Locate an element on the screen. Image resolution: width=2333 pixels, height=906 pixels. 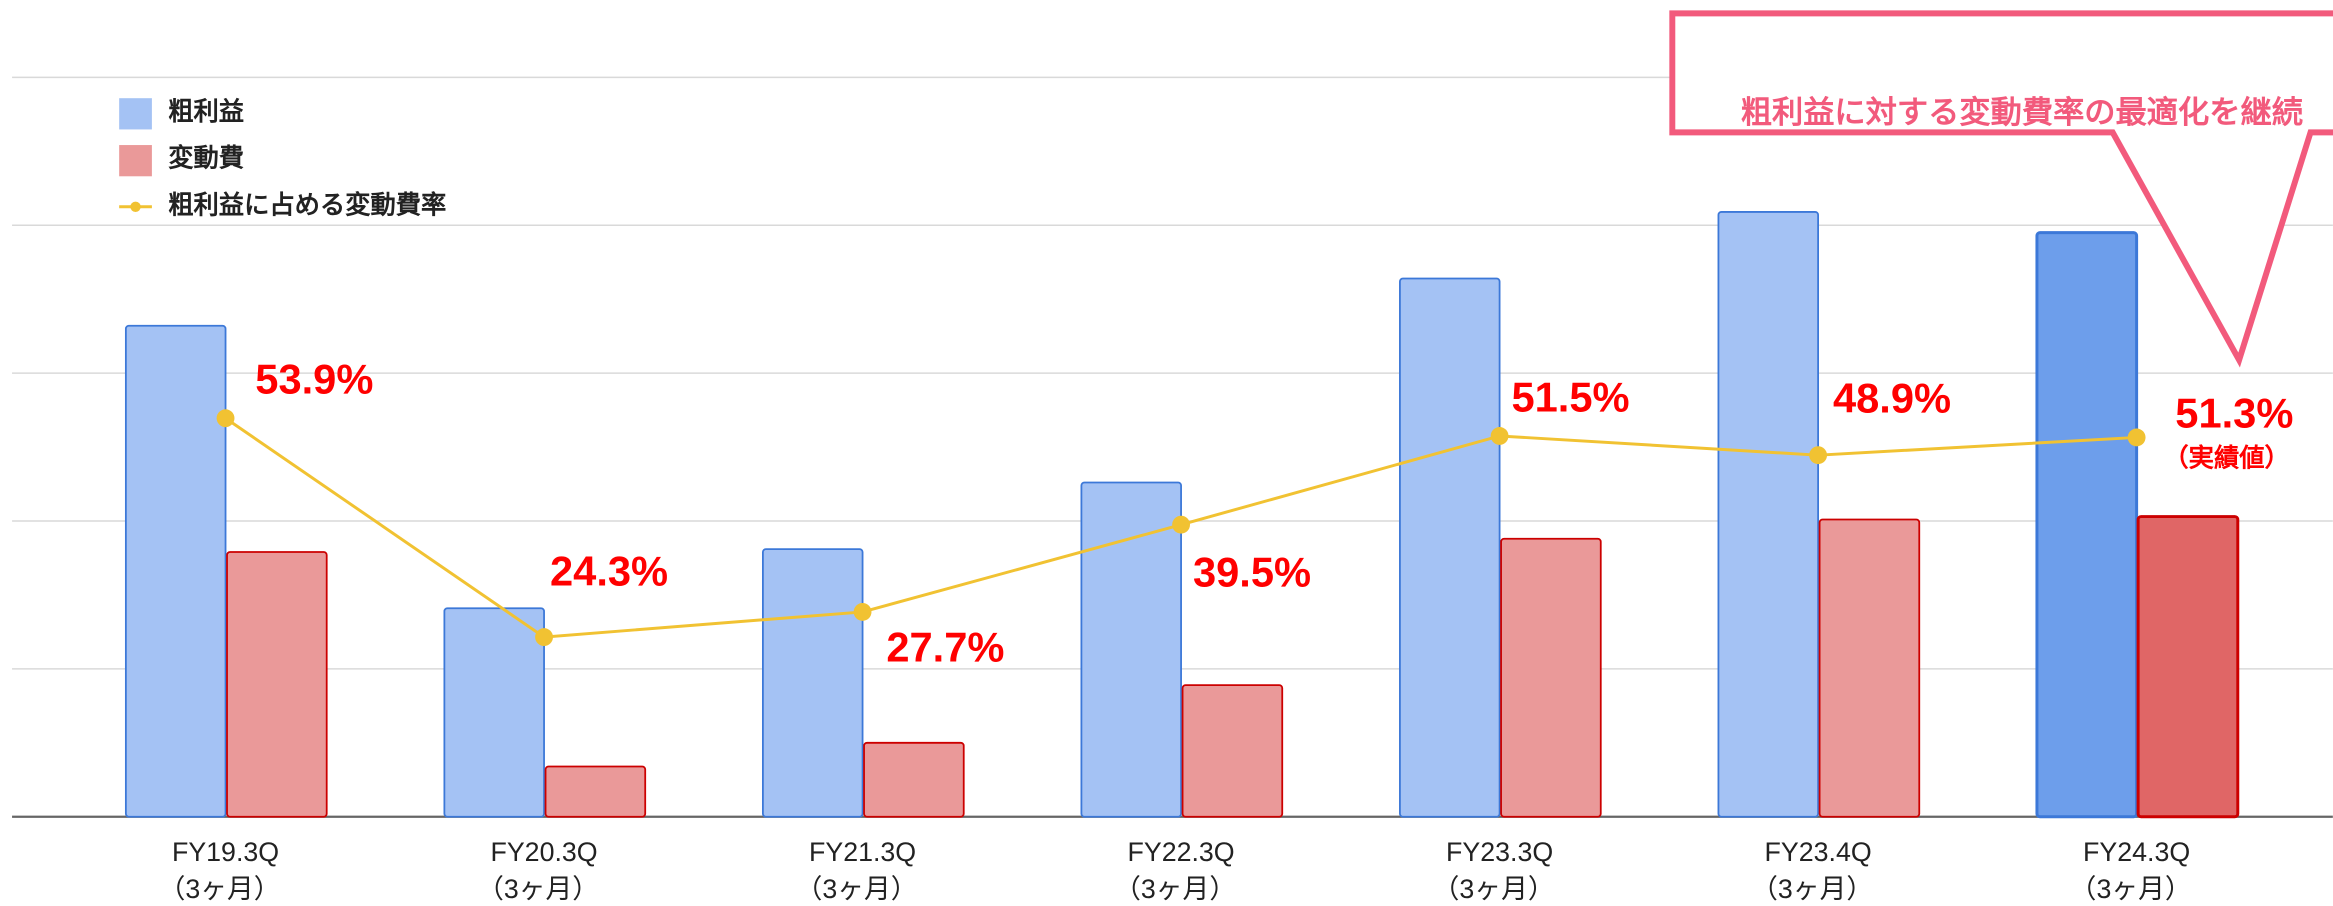
x-tick-label: FY24.3Q is located at coordinates (2136, 852).